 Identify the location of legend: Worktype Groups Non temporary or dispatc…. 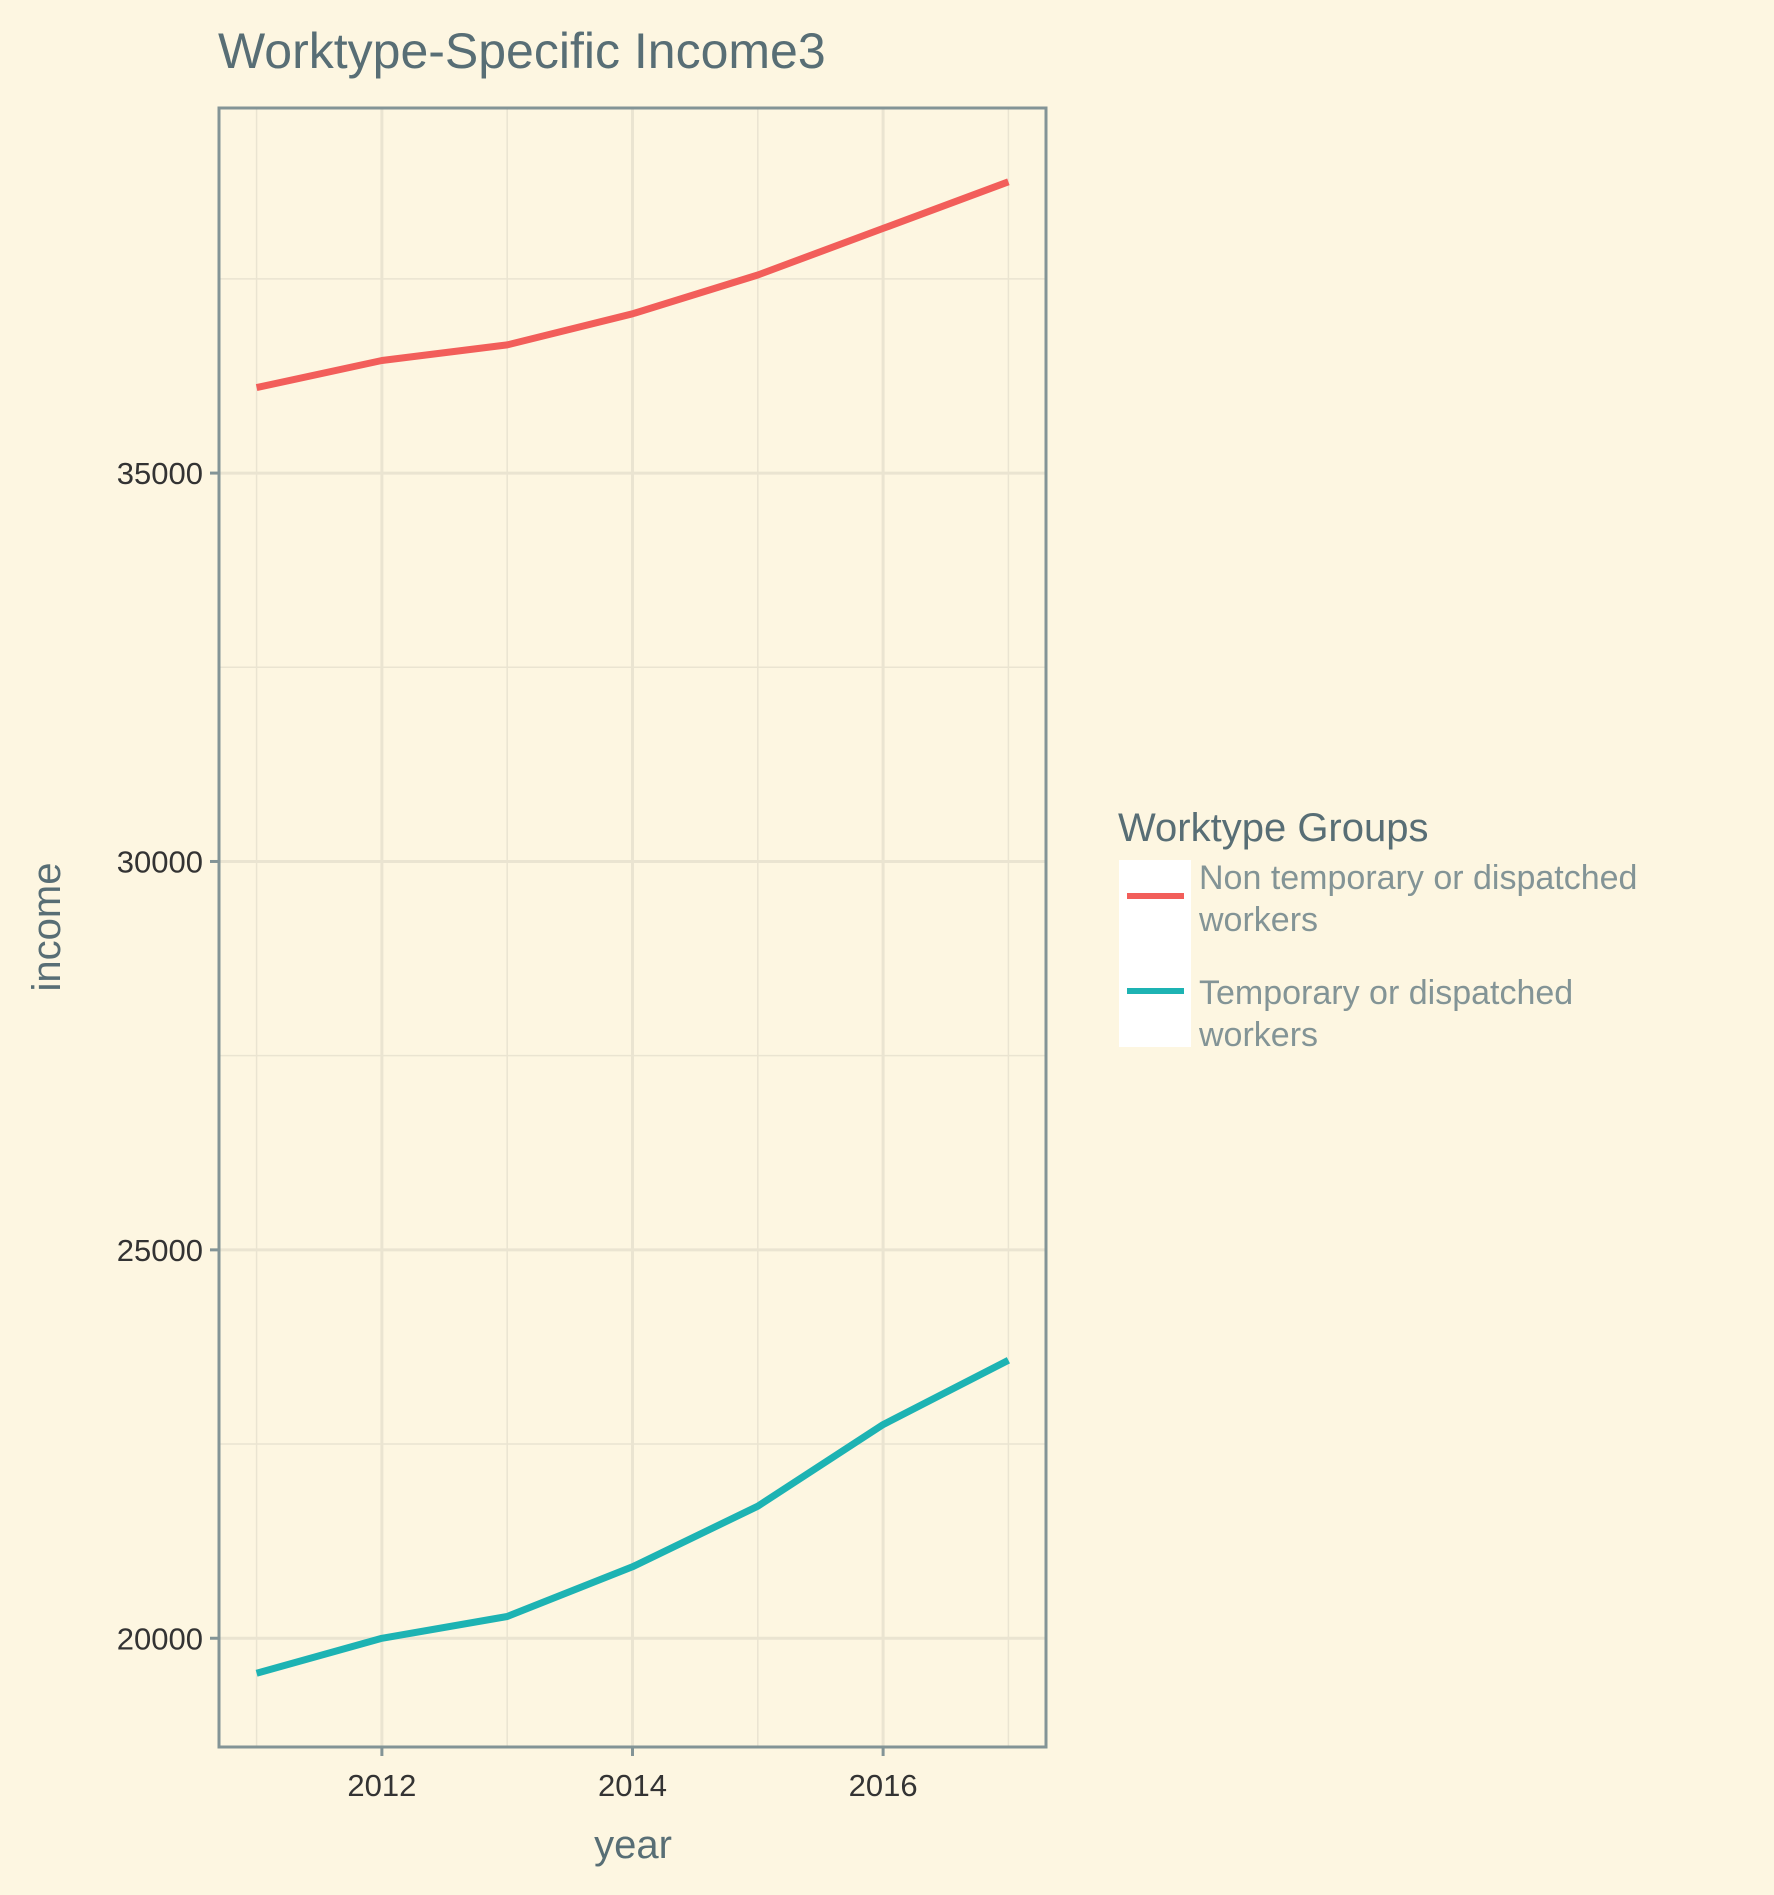
(1382, 930).